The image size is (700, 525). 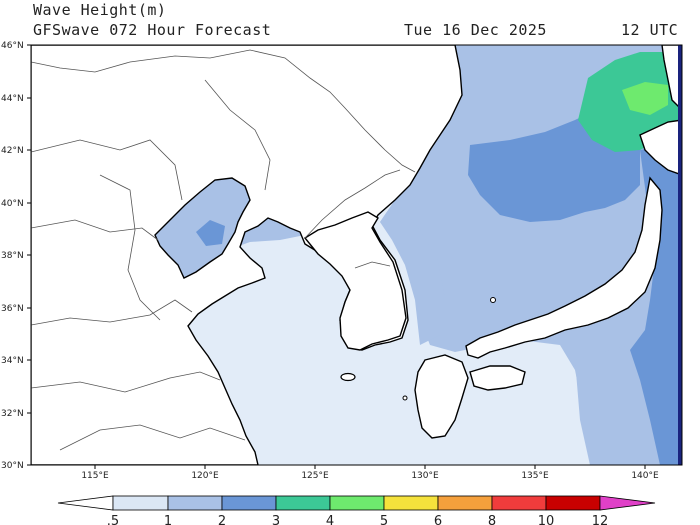 I want to click on colorbar-min-tip, so click(x=85, y=503).